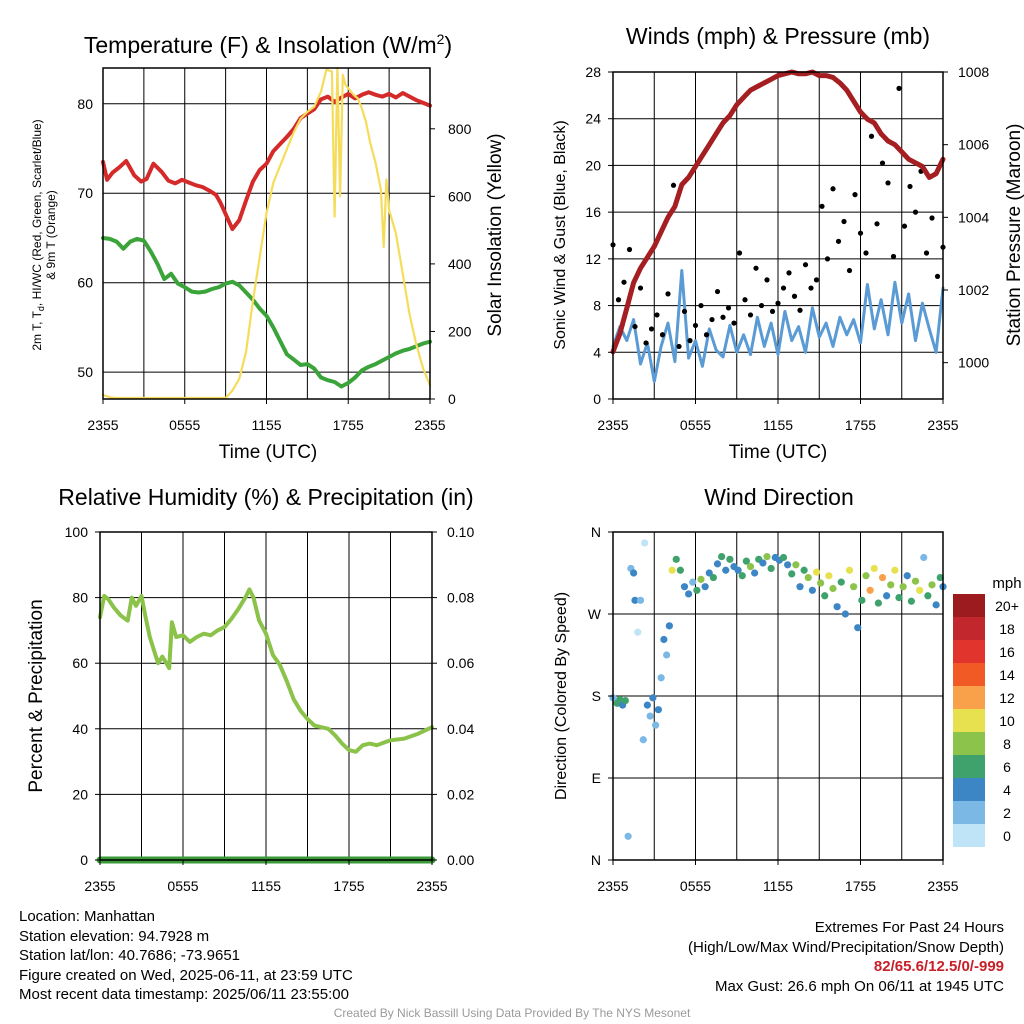 Image resolution: width=1024 pixels, height=1024 pixels. Describe the element at coordinates (1007, 698) in the screenshot. I see `legend-label: 12` at that location.